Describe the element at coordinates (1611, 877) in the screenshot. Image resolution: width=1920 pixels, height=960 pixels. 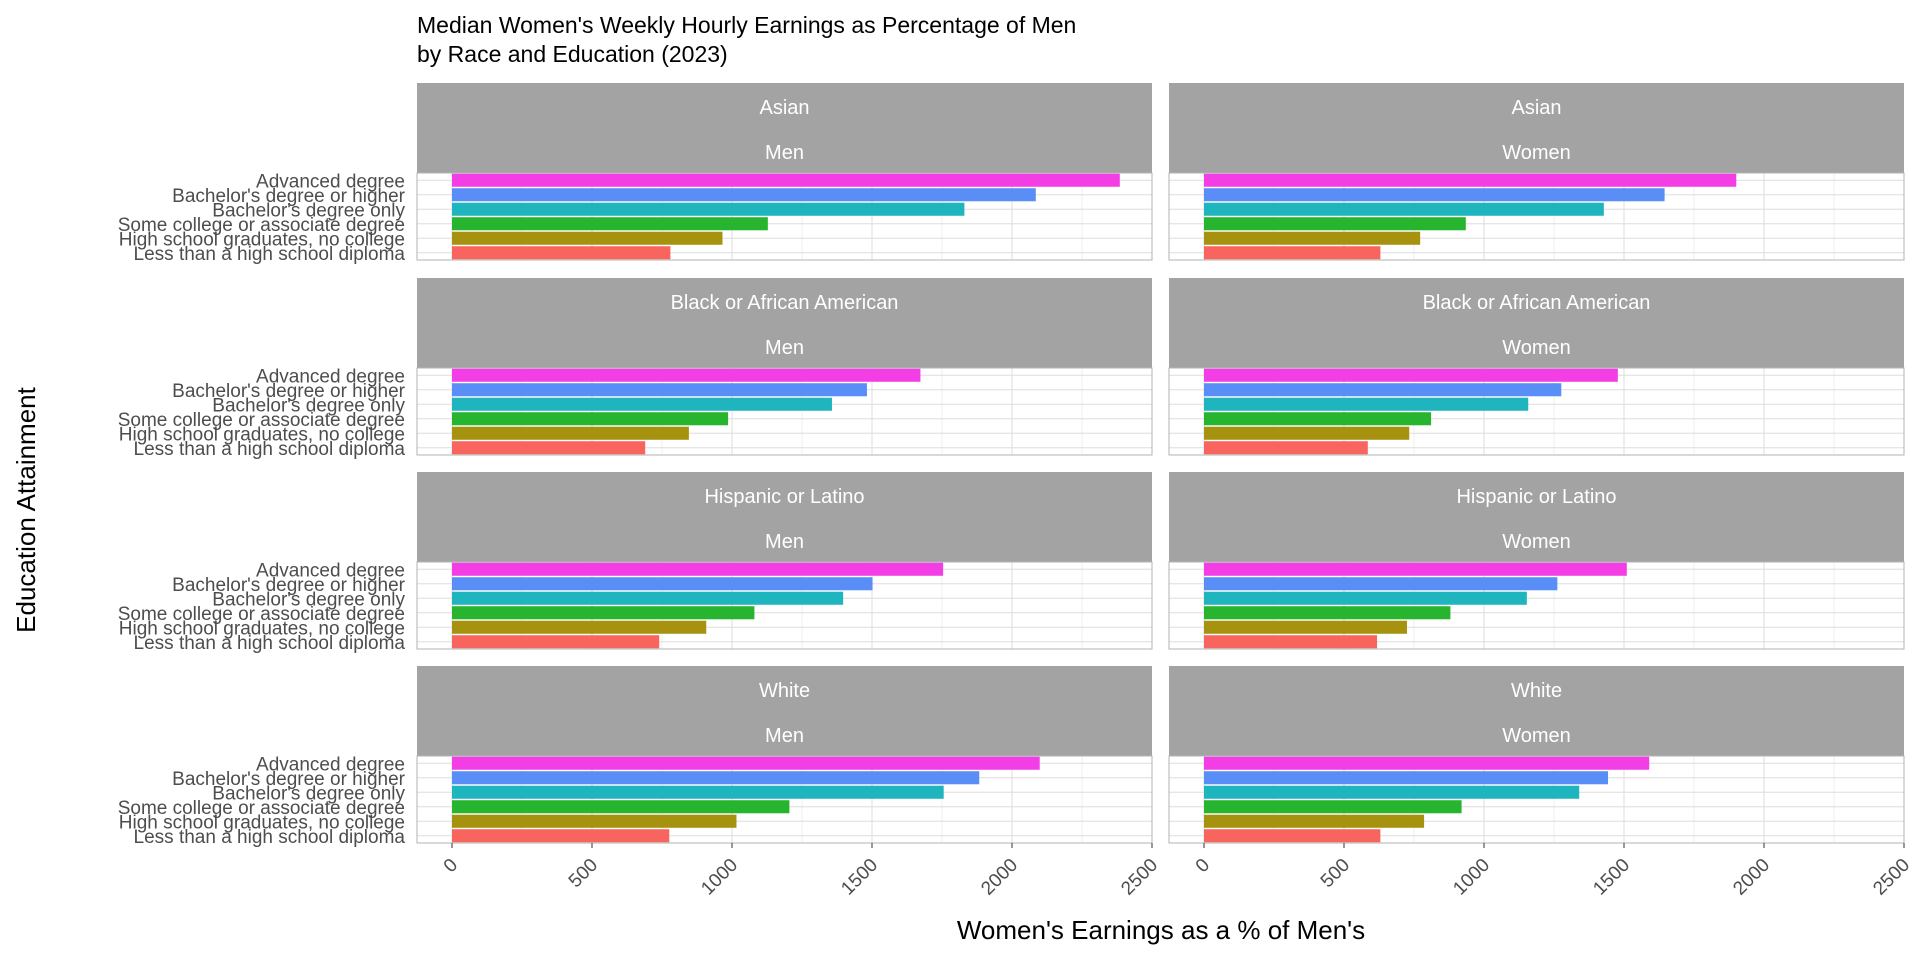
I see `x-tick-label: 1500` at that location.